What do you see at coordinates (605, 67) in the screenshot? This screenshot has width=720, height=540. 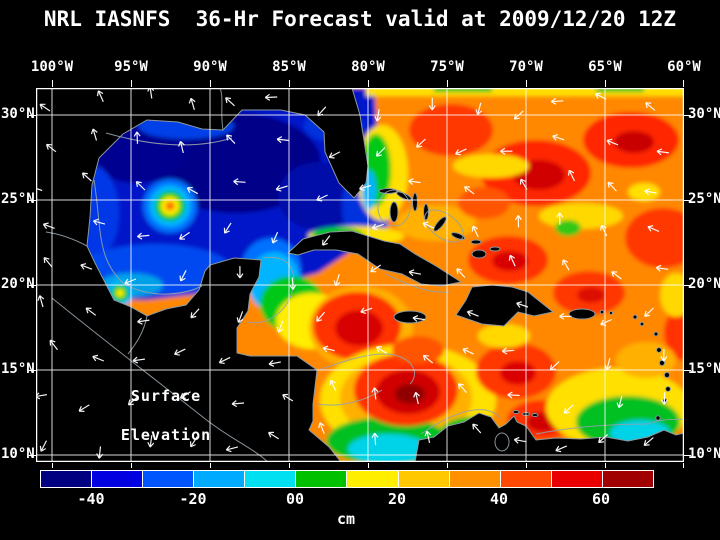 I see `lon-label: 65°W` at bounding box center [605, 67].